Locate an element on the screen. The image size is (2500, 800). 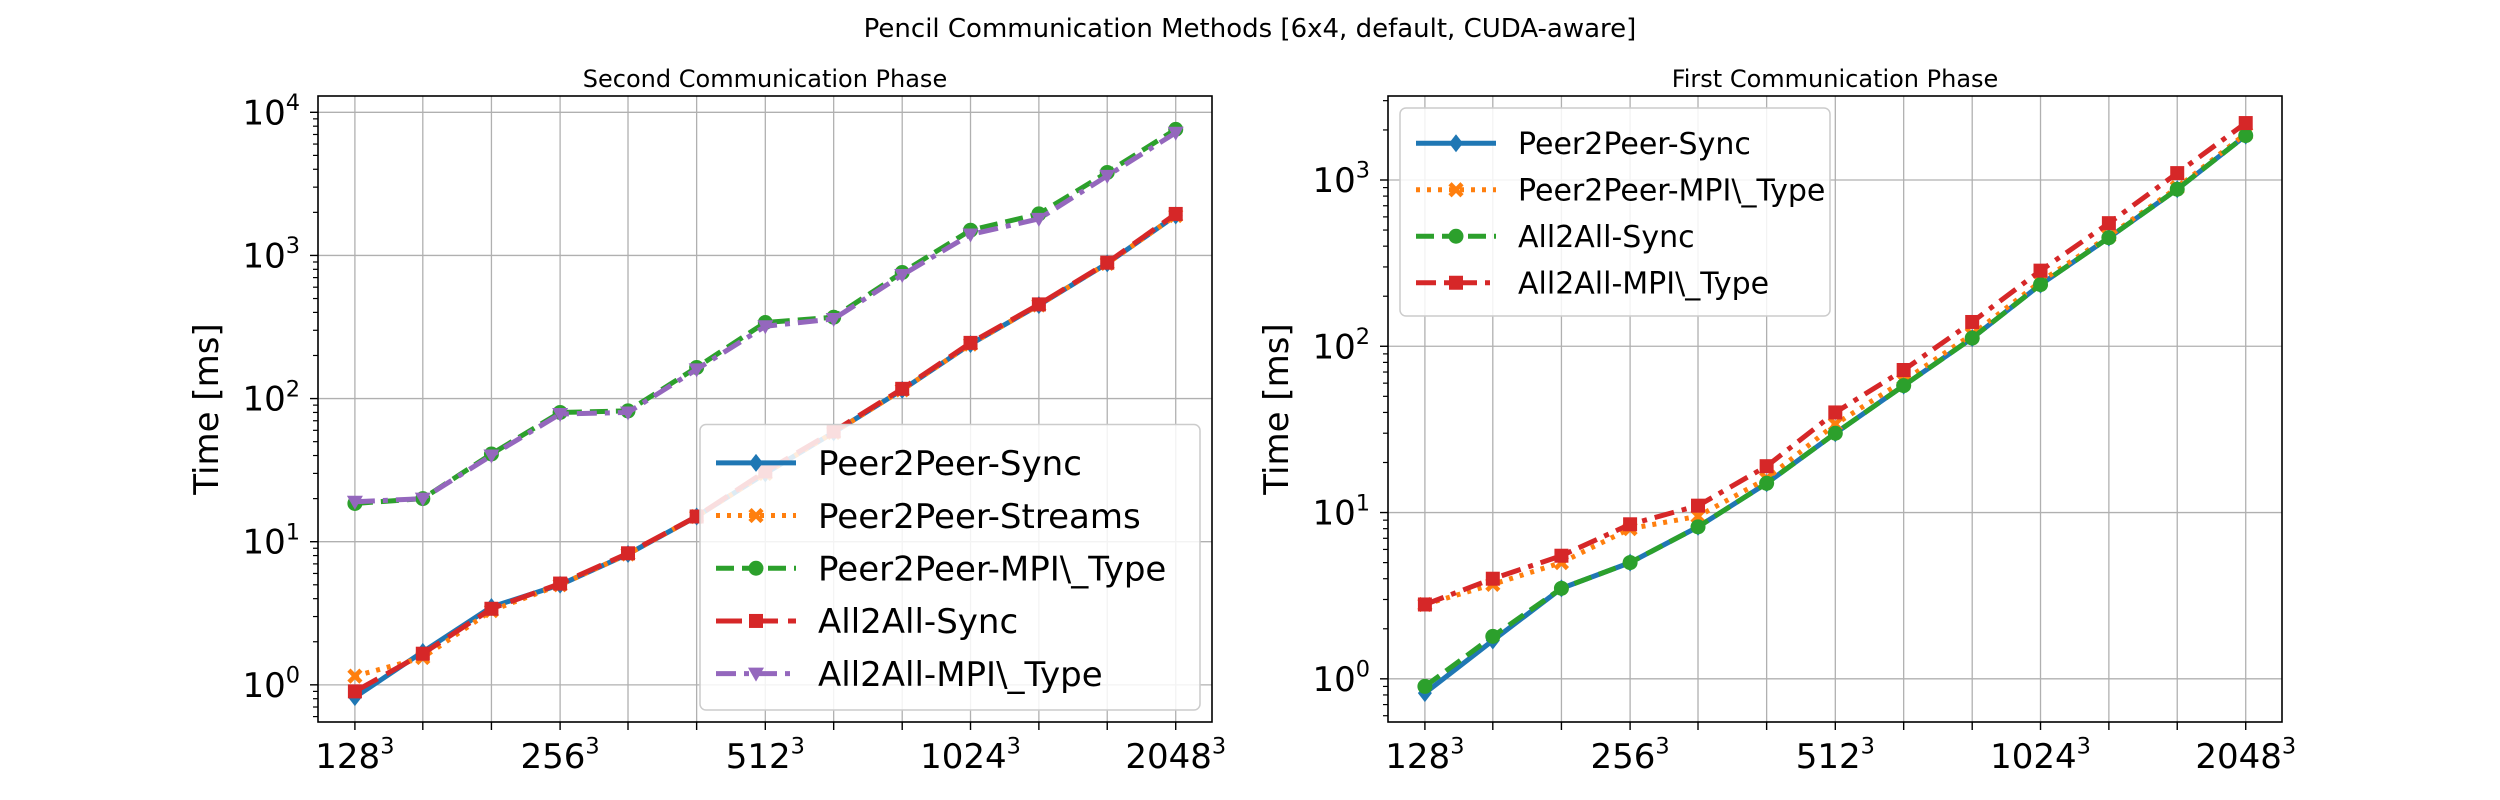
legend-label: All2All-Sync is located at coordinates (918, 622).